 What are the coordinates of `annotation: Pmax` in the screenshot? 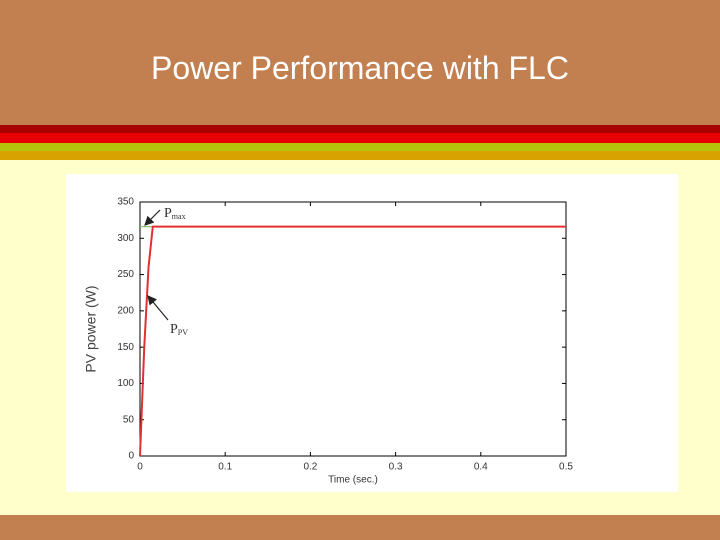 It's located at (175, 213).